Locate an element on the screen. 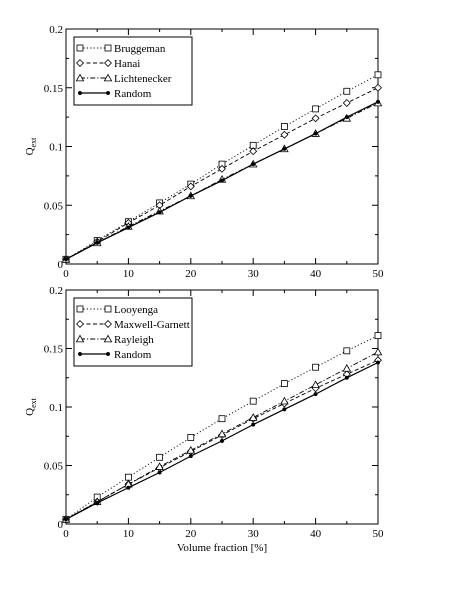  x-tick-label: 40 is located at coordinates (316, 534).